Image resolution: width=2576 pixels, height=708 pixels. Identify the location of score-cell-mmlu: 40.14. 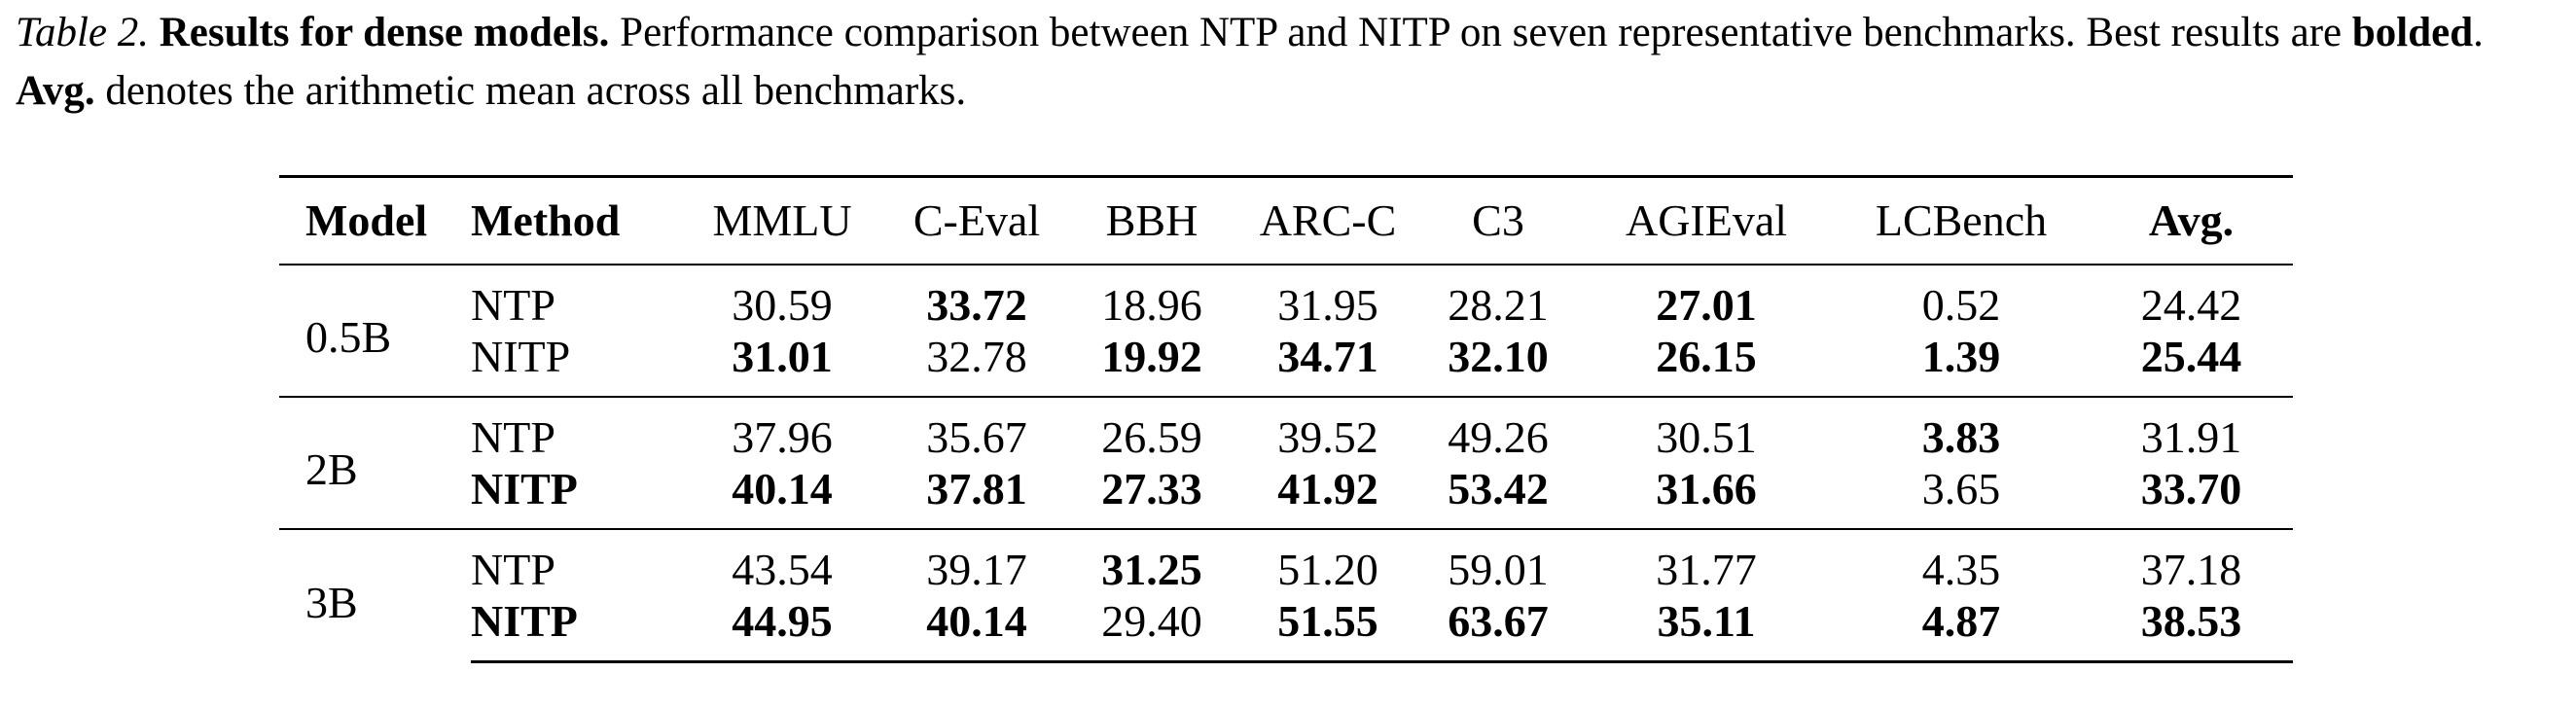
(782, 488).